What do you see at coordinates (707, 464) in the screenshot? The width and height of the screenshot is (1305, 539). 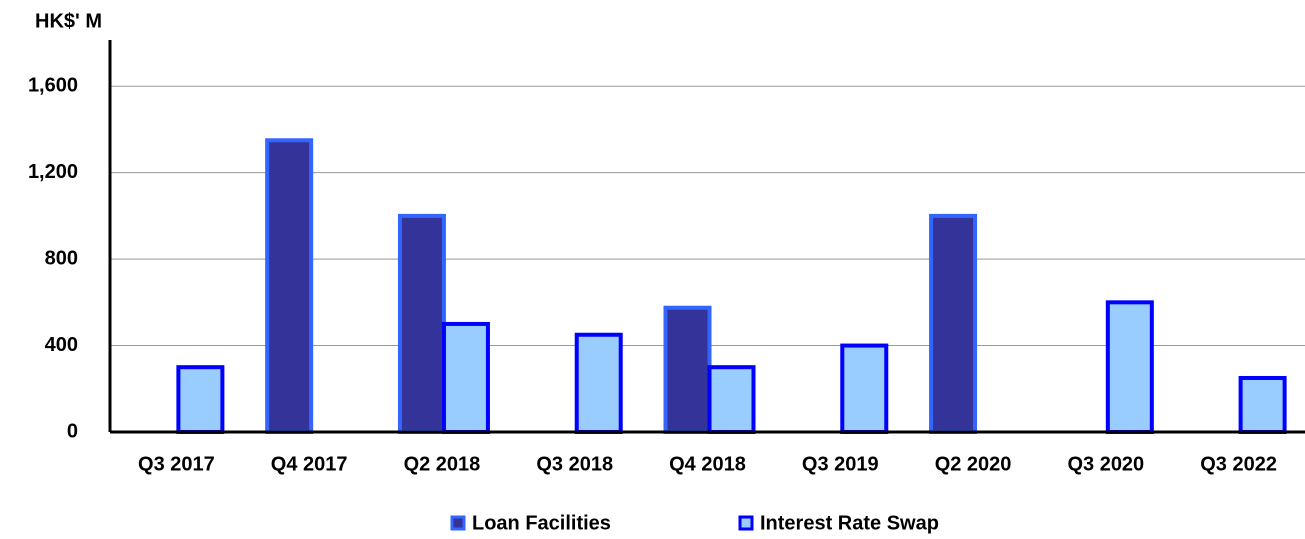 I see `x-tick-label: Q4 2018` at bounding box center [707, 464].